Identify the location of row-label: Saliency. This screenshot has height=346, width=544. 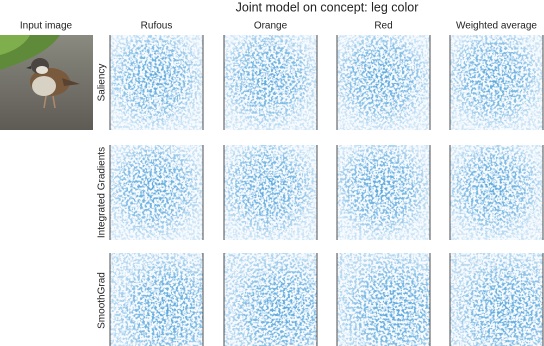
(102, 83).